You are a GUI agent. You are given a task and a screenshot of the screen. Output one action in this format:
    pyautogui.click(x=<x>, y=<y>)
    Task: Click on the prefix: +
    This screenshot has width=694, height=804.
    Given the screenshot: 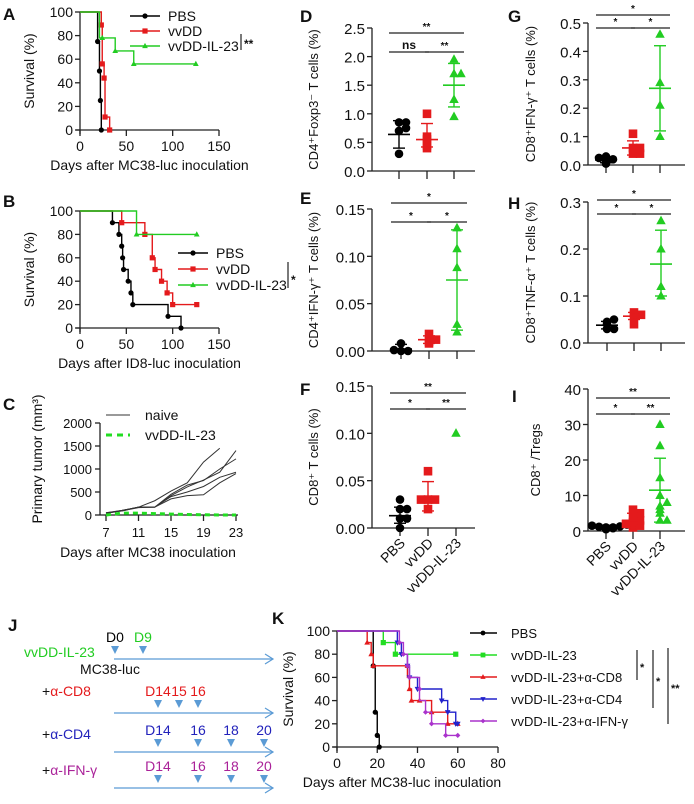 What is the action you would take?
    pyautogui.click(x=46, y=734)
    